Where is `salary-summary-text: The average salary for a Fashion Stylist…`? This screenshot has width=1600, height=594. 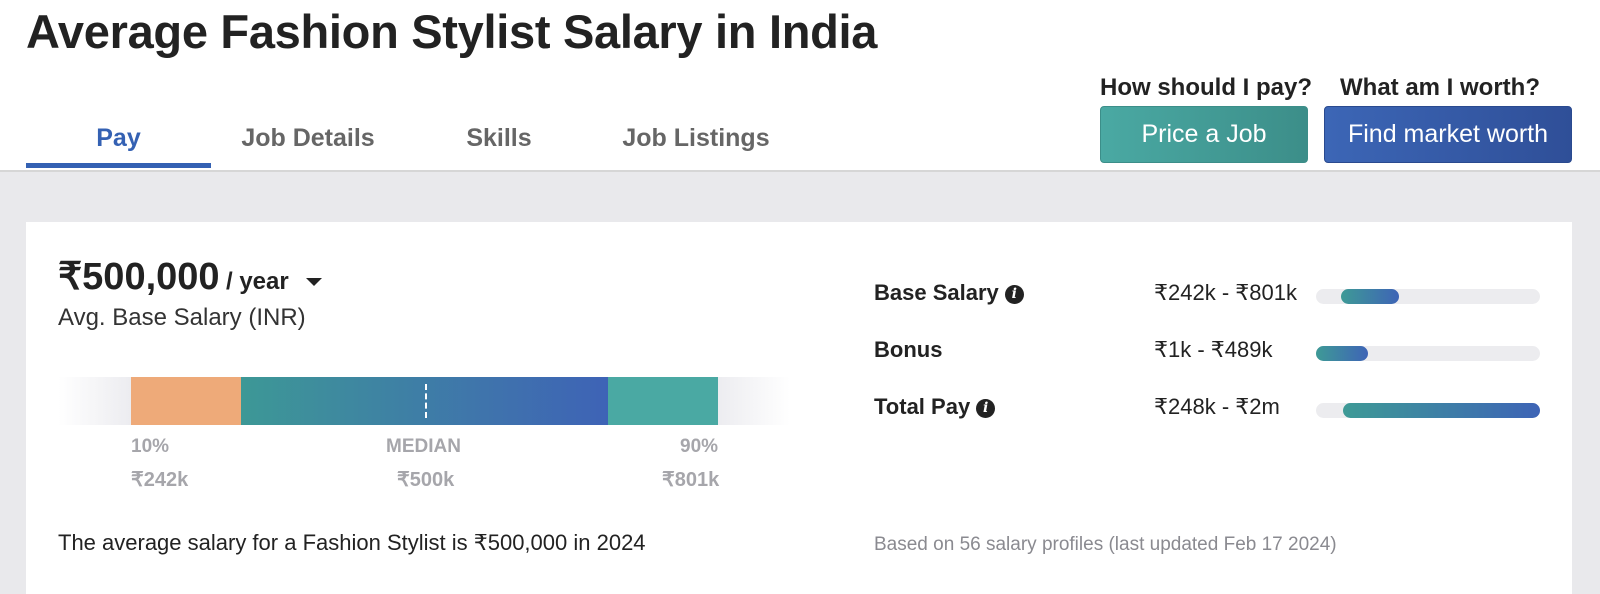
salary-summary-text: The average salary for a Fashion Stylist… is located at coordinates (352, 542).